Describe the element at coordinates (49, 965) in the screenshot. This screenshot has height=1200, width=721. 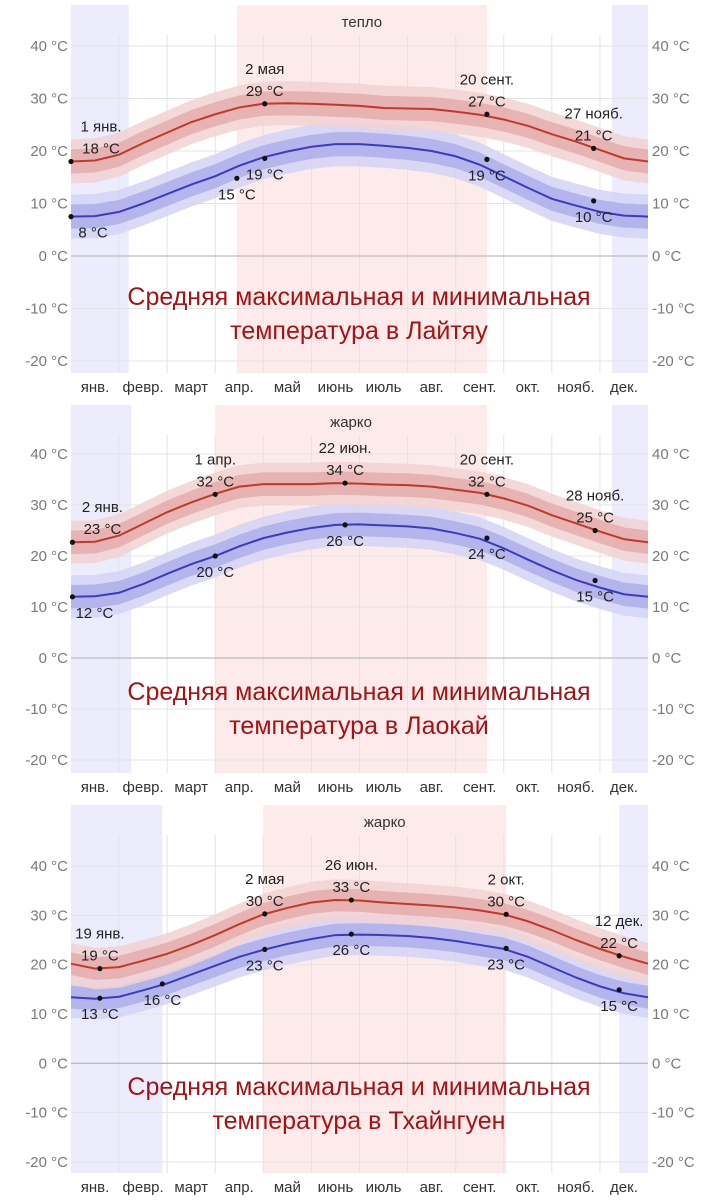
I see `y-tick-left: 20 °C` at that location.